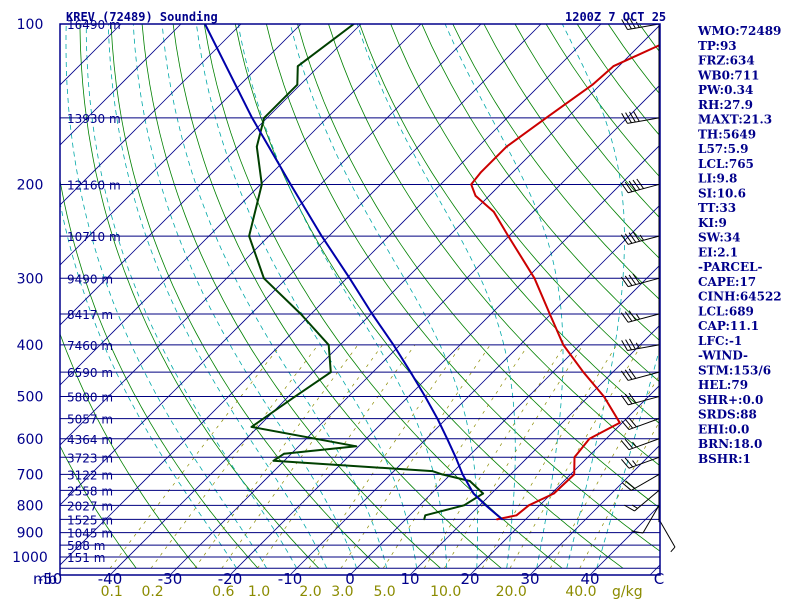 This screenshot has height=600, width=800. Describe the element at coordinates (310, 592) in the screenshot. I see `mixing-ratio-label: 2.0` at that location.